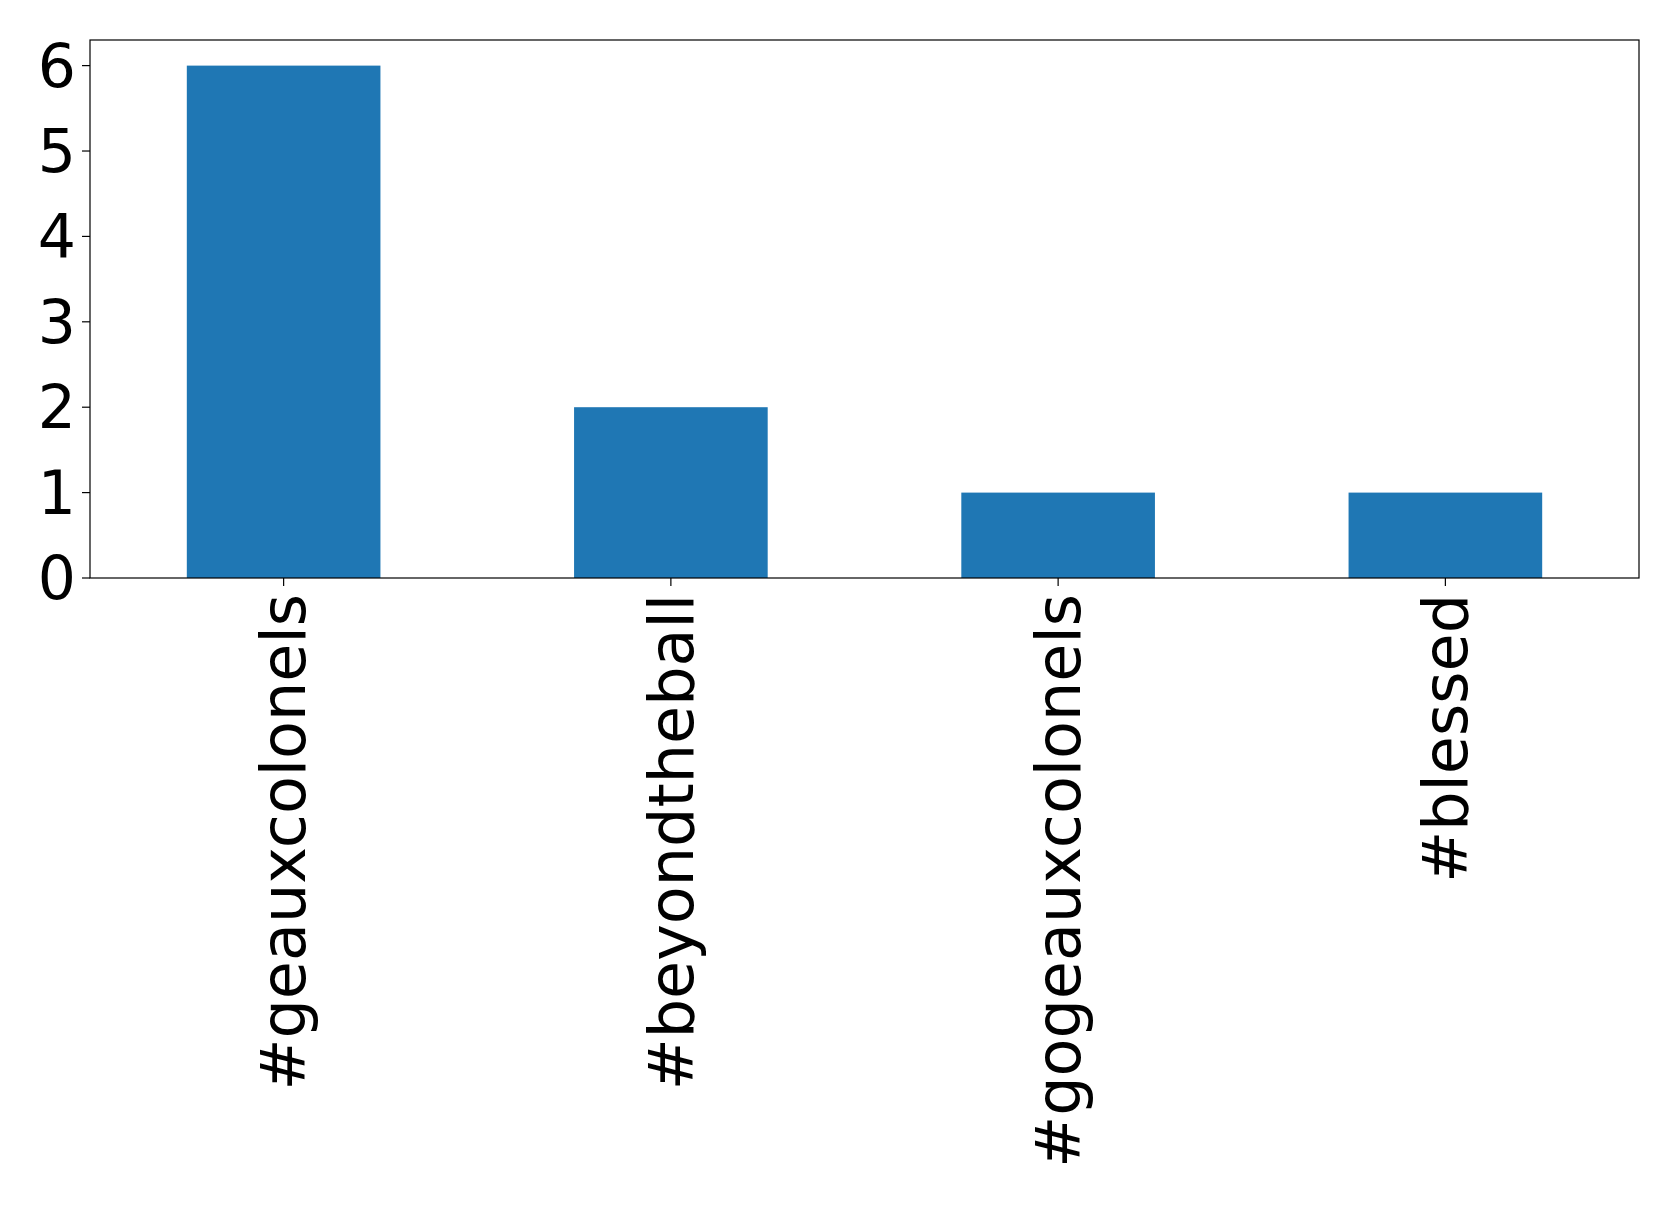  I want to click on y-tick-label: 0, so click(56, 578).